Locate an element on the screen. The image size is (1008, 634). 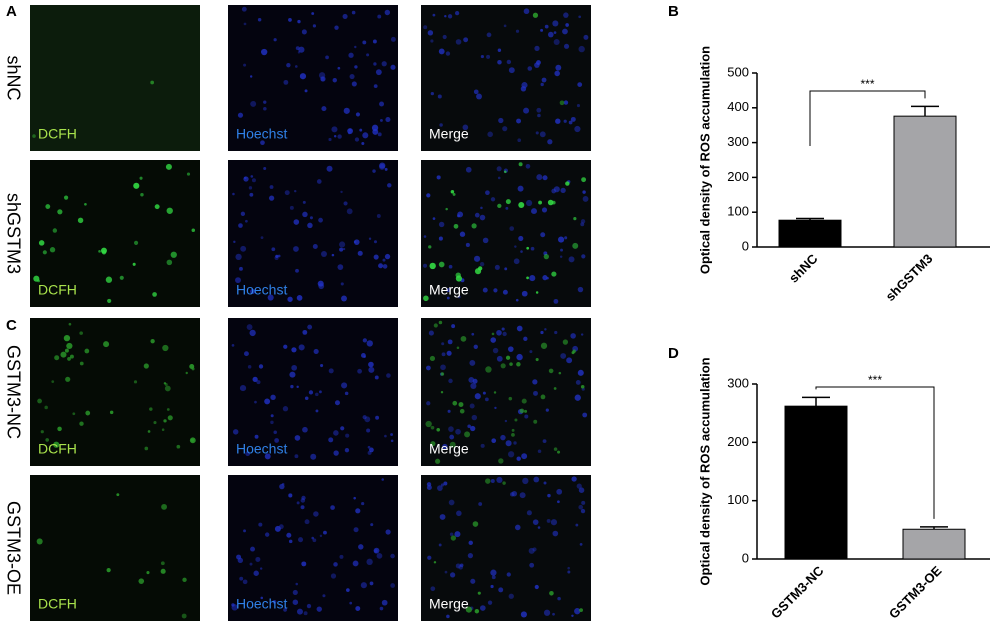
y-tick-label: 100 is located at coordinates (738, 211).